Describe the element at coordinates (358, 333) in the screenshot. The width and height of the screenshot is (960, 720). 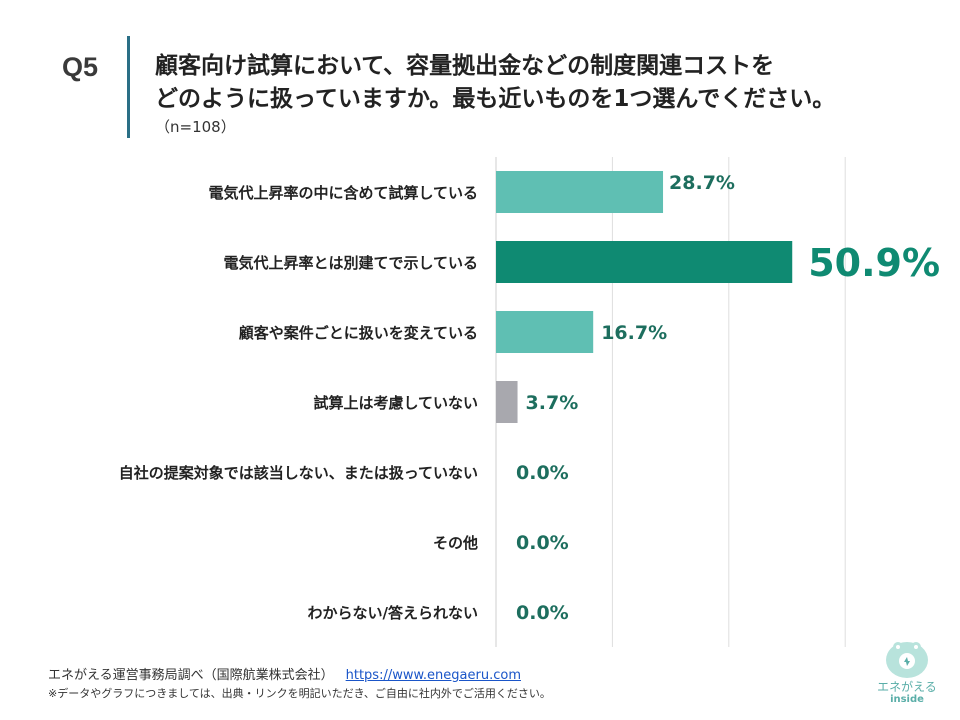
I see `category-label: 顧客や案件ごとに扱いを変えている` at that location.